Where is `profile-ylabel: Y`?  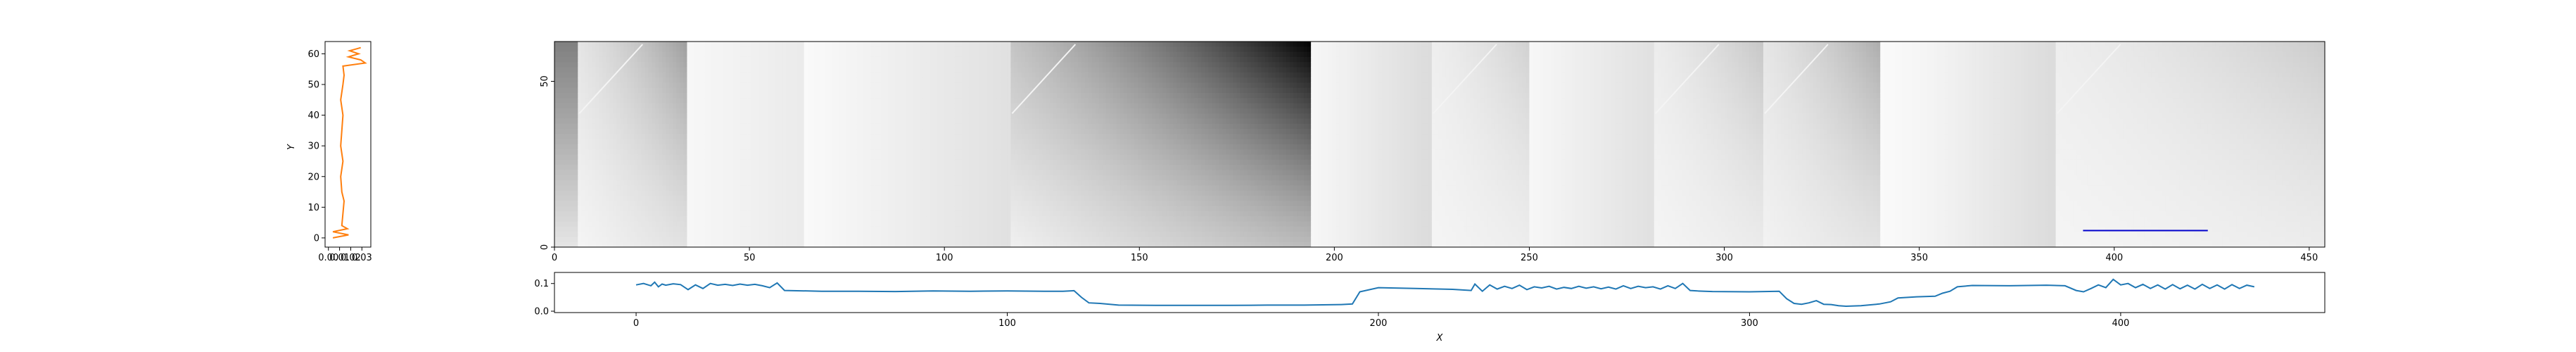
profile-ylabel: Y is located at coordinates (291, 147).